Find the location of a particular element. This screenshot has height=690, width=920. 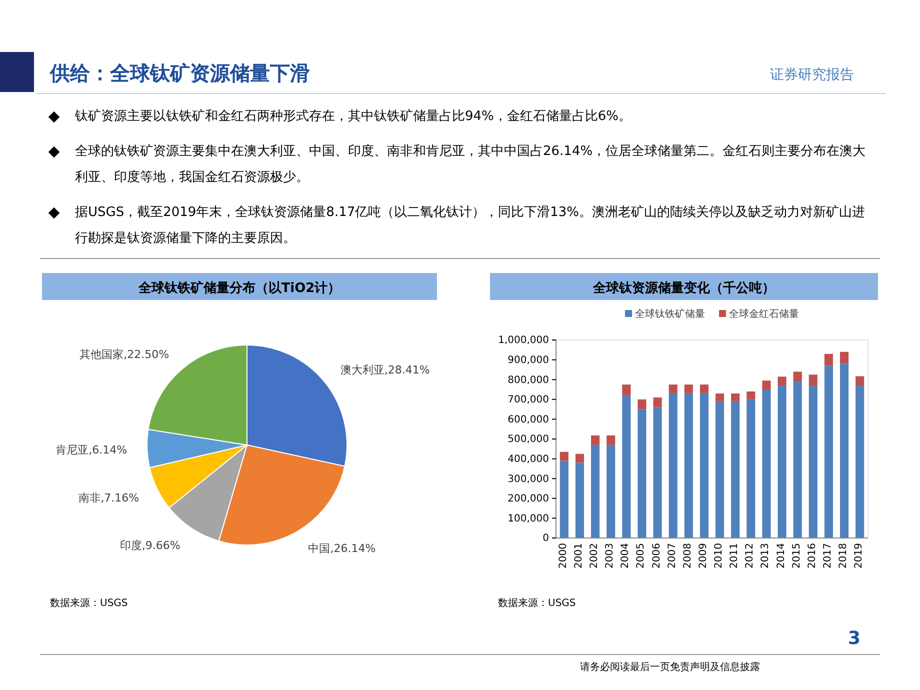

x-tick-label: 2006 is located at coordinates (656, 555).